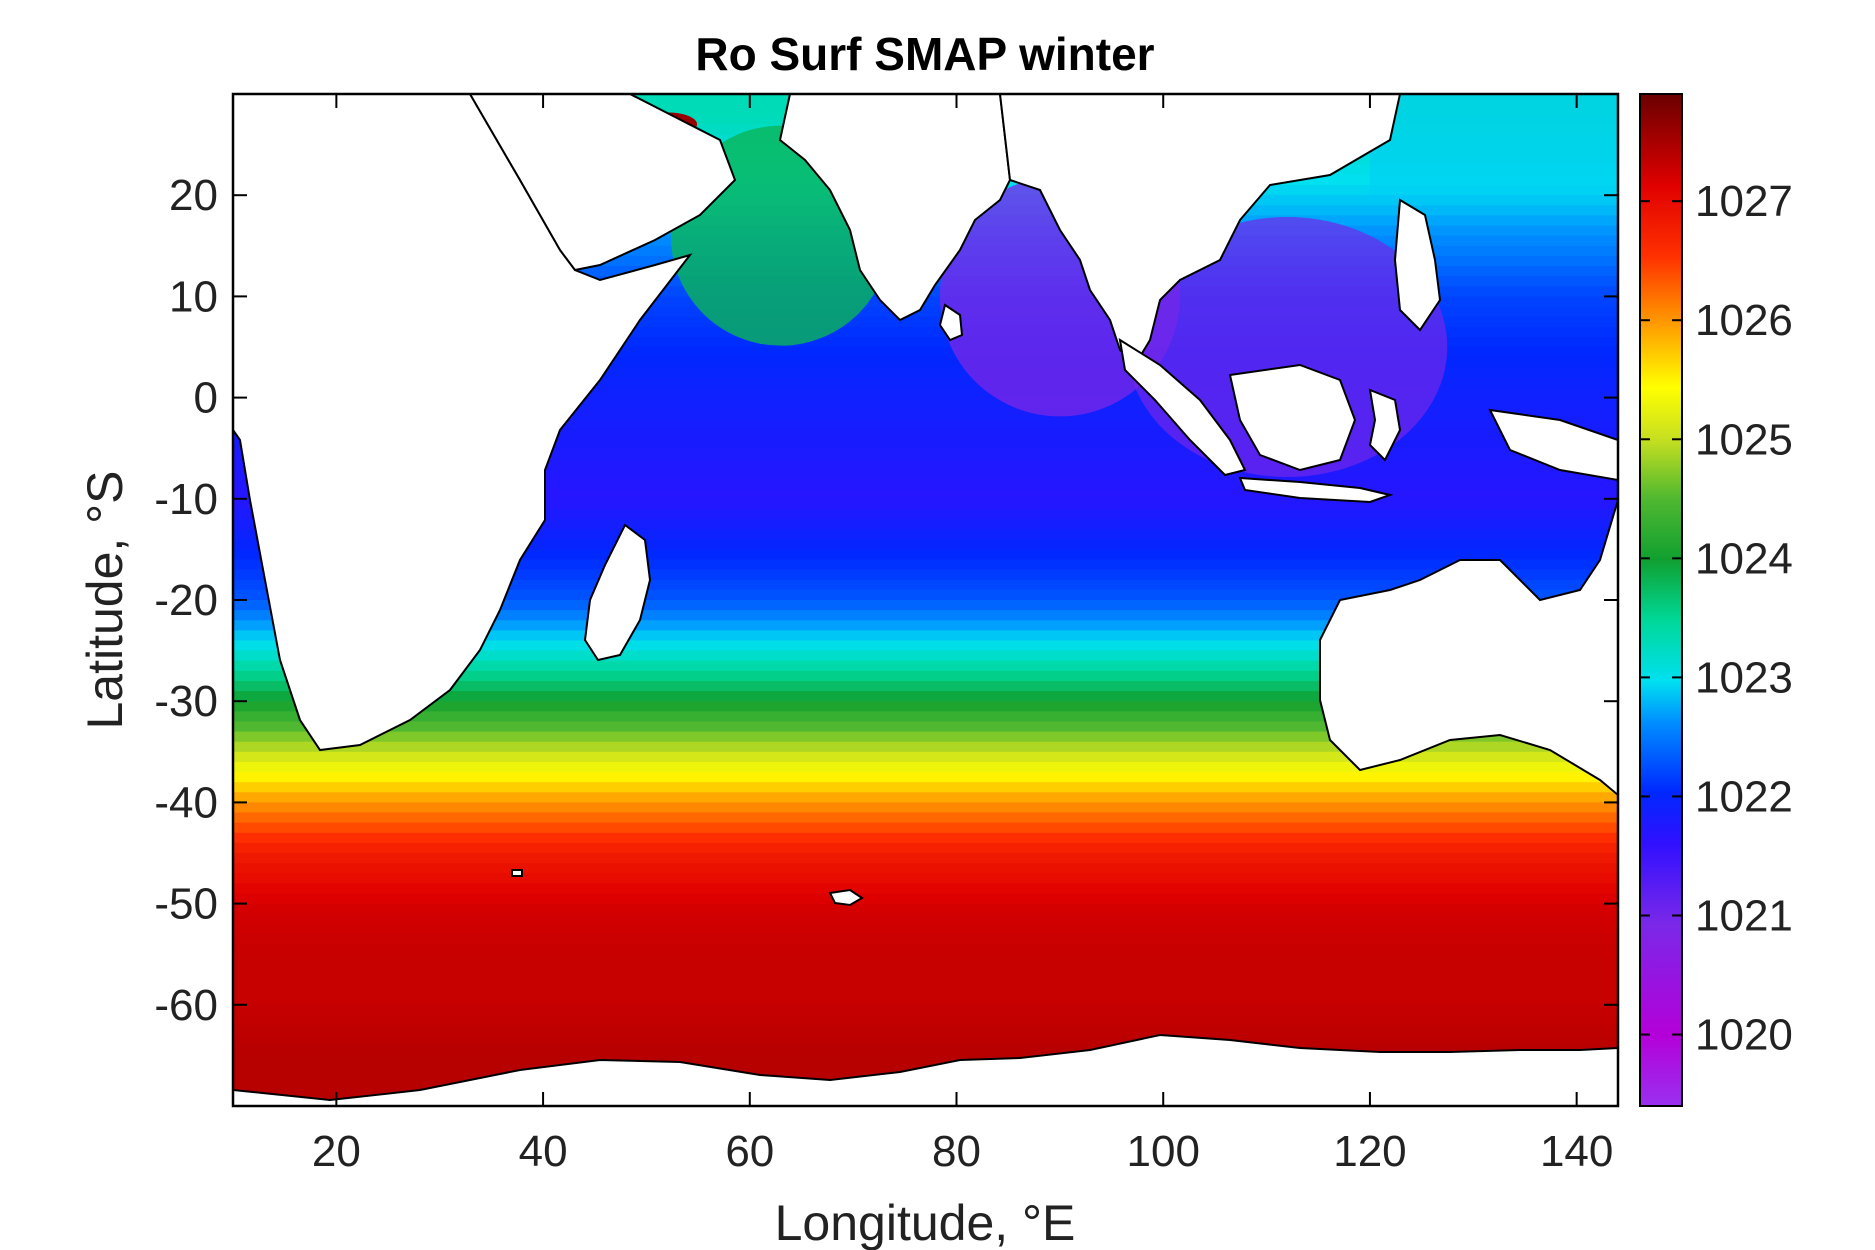  I want to click on x-tick-label: 20, so click(336, 1151).